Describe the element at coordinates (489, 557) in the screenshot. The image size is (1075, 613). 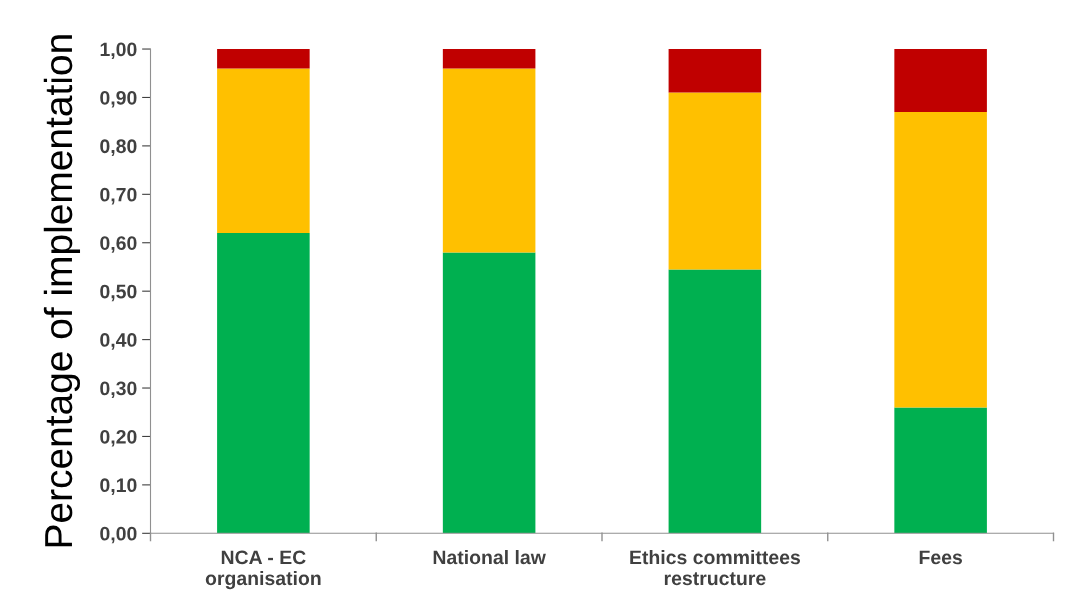
I see `x-tick-label: National law` at that location.